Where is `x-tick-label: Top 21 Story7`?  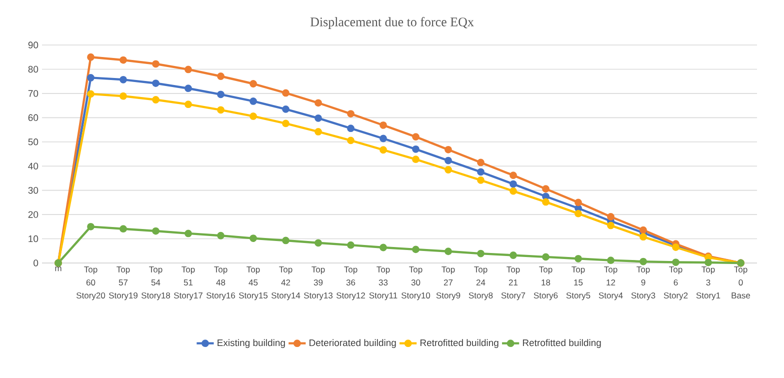 x-tick-label: Top 21 Story7 is located at coordinates (513, 283).